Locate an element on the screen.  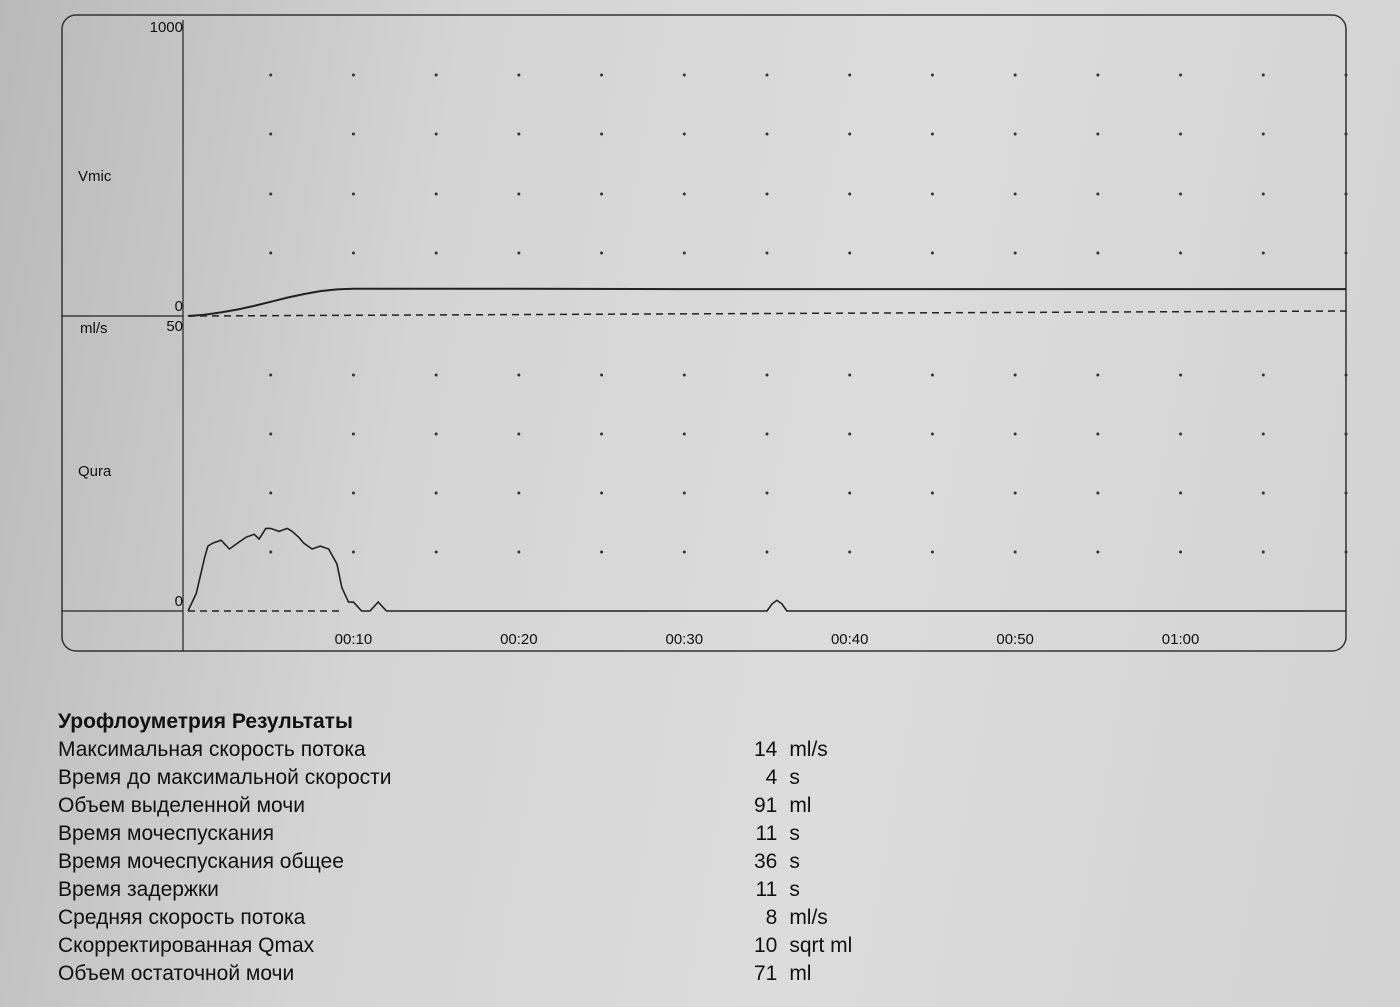
x-tick-label: 00:20 is located at coordinates (519, 639).